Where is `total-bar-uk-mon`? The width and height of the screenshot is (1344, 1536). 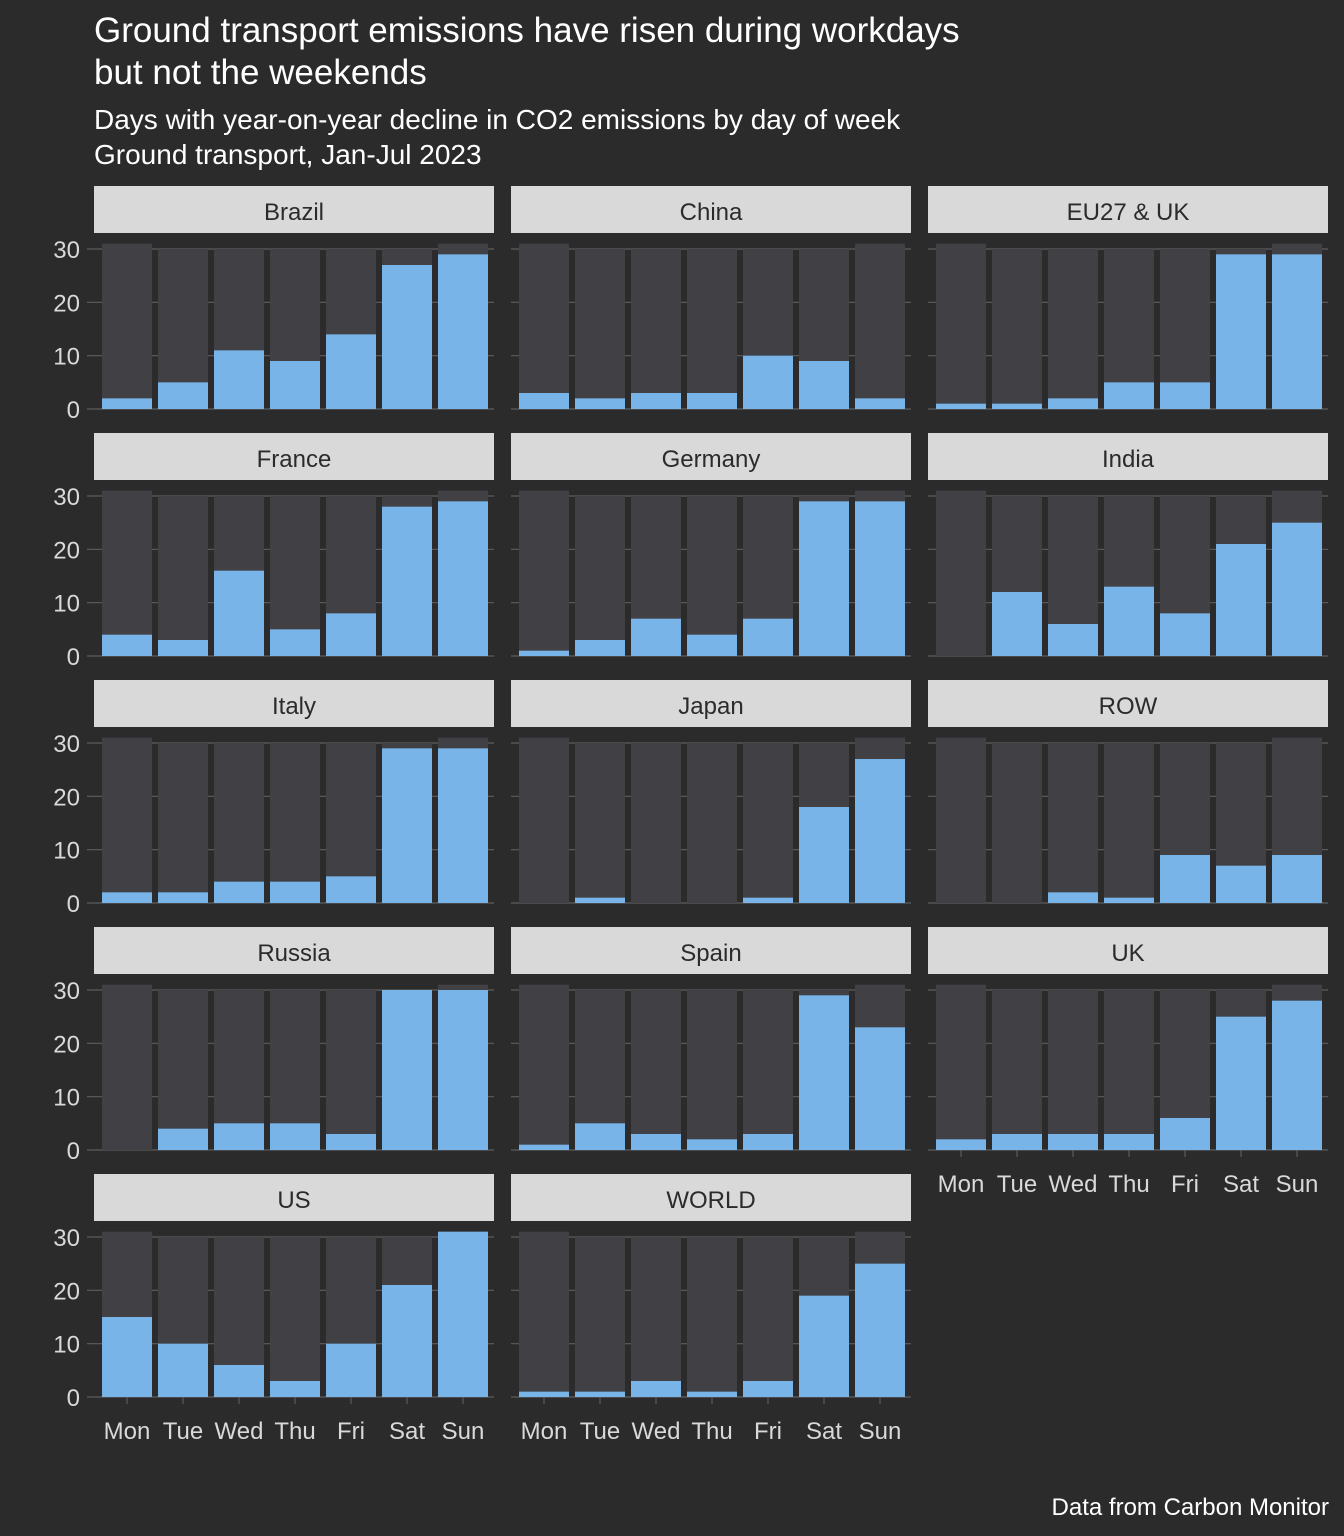 total-bar-uk-mon is located at coordinates (961, 1067).